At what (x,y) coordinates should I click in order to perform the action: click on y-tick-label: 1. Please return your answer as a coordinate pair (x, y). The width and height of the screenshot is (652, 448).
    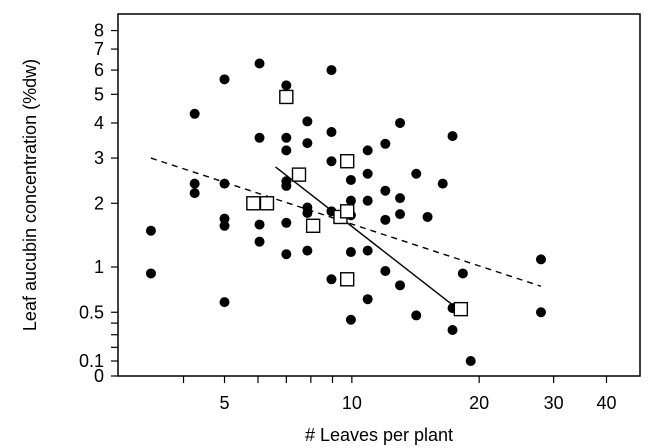
    Looking at the image, I should click on (99, 267).